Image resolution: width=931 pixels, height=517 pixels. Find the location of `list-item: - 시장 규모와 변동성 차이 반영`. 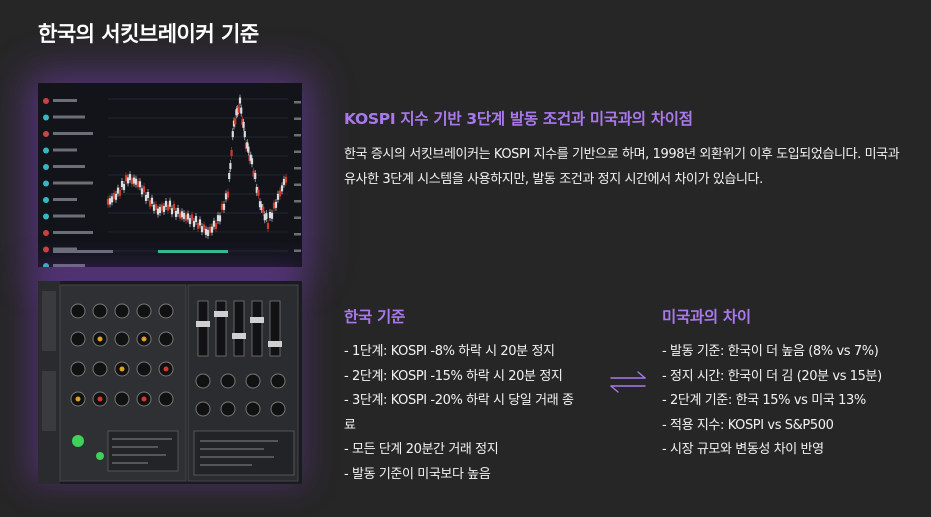

list-item: - 시장 규모와 변동성 차이 반영 is located at coordinates (743, 449).